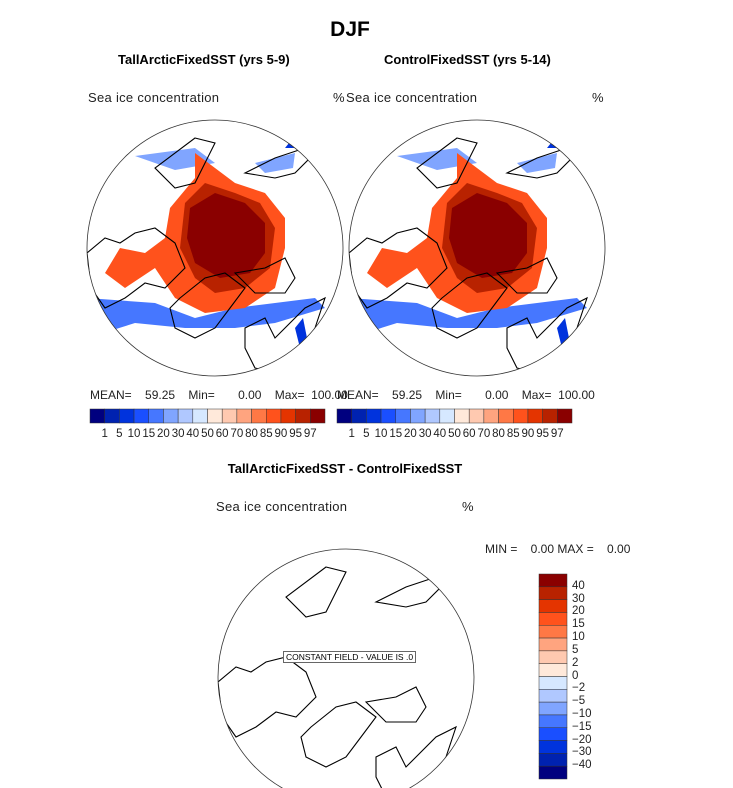 This screenshot has width=733, height=788. Describe the element at coordinates (468, 506) in the screenshot. I see `difference-units: %` at that location.